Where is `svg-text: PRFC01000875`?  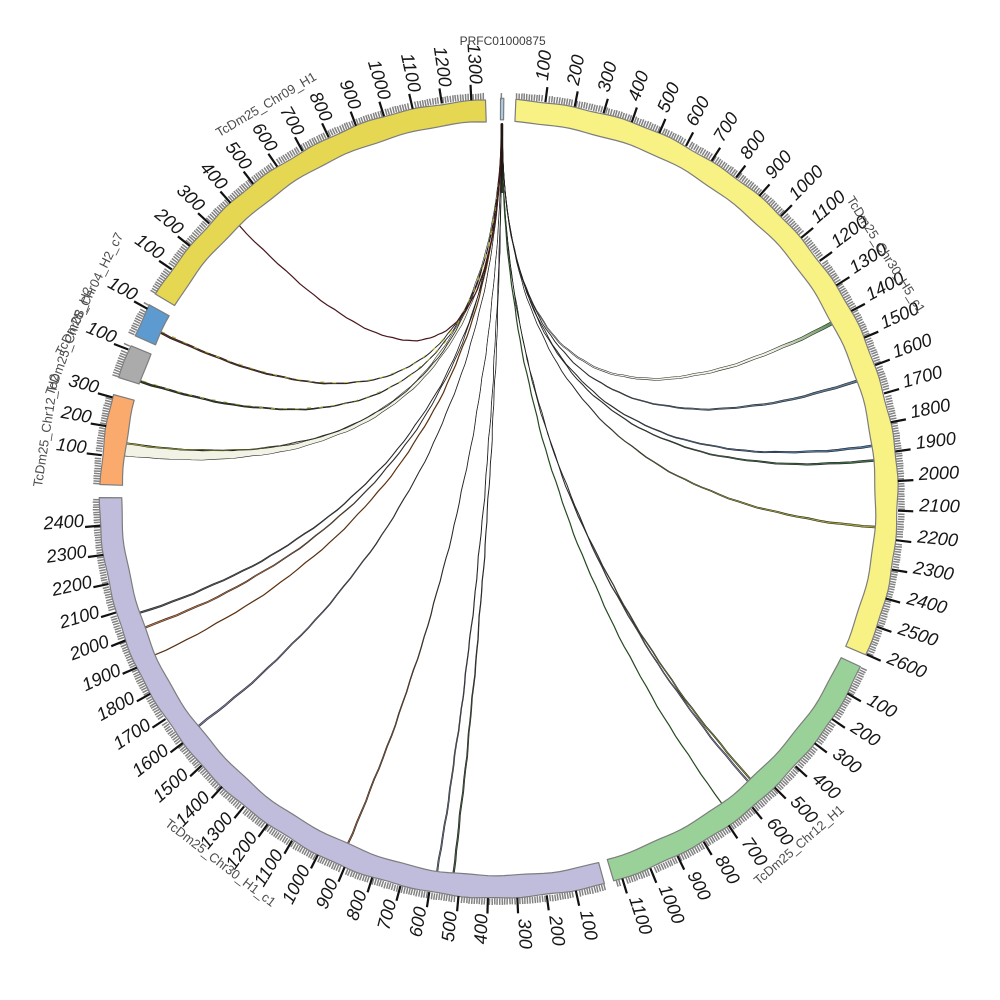
svg-text: PRFC01000875 is located at coordinates (503, 41).